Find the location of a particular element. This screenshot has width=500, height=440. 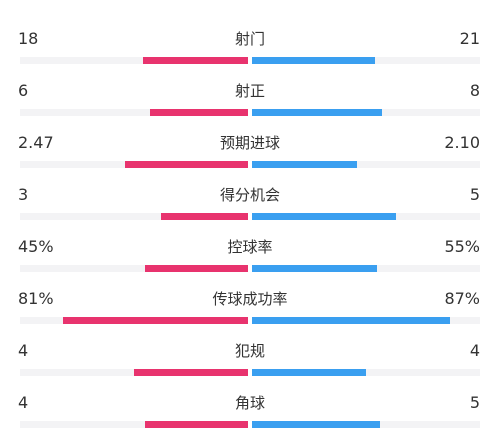

away-value: 2.10 is located at coordinates (462, 142).